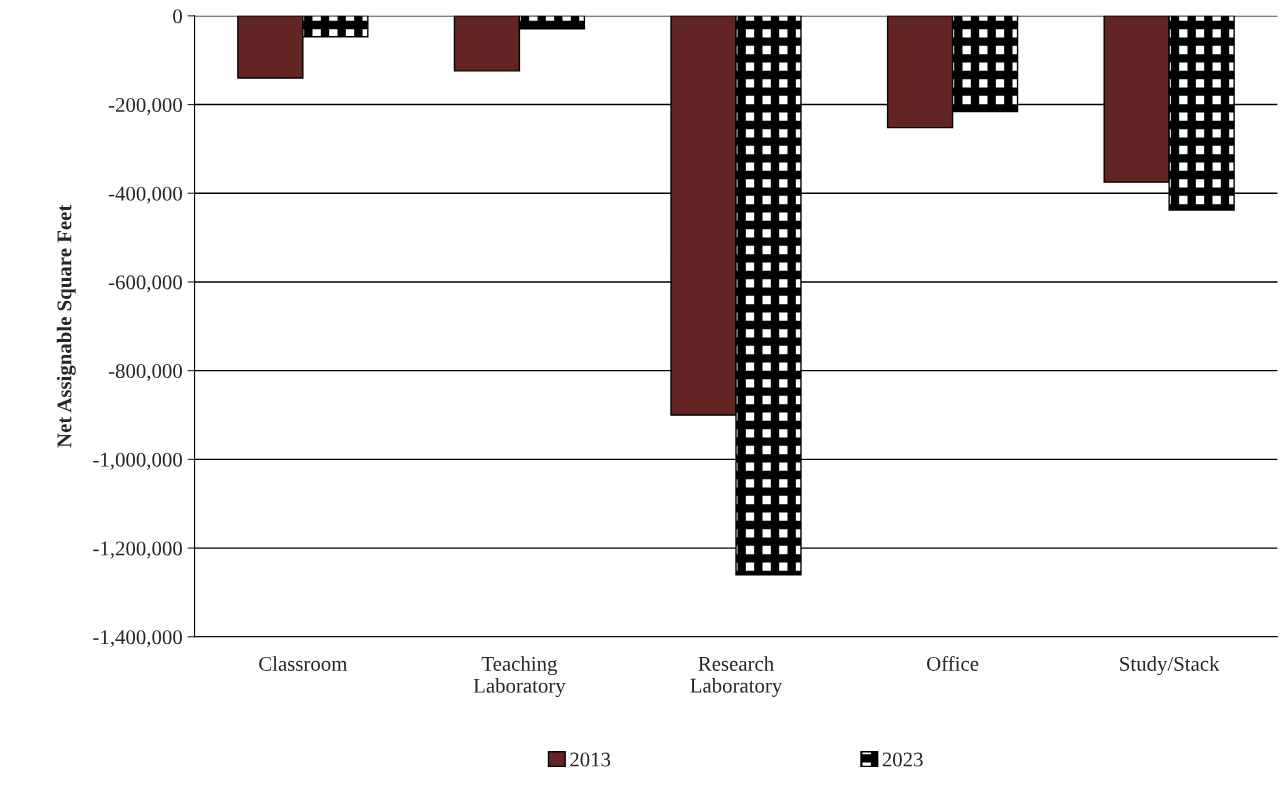 The image size is (1280, 793). Describe the element at coordinates (137, 550) in the screenshot. I see `y-tick-label: -1,200,000` at that location.